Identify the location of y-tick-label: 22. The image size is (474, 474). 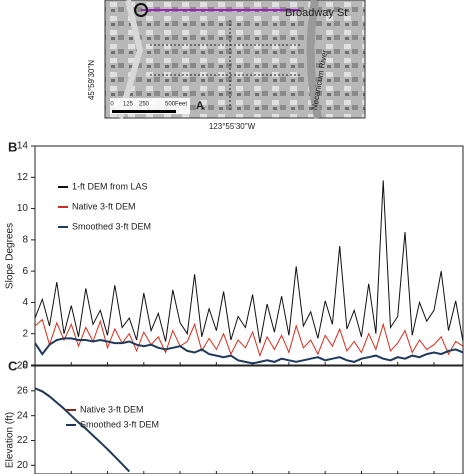
(23, 440).